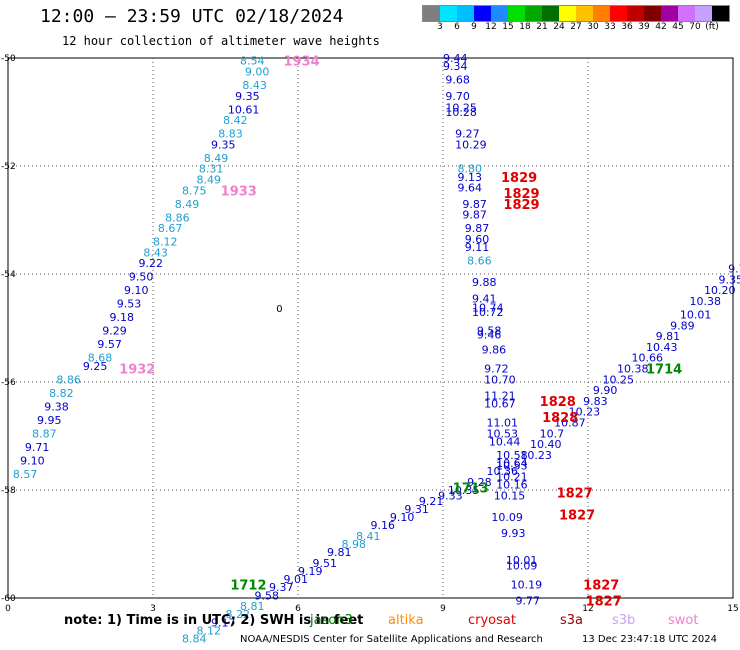 The image size is (740, 650). I want to click on swh-value-label: 10.72, so click(488, 312).